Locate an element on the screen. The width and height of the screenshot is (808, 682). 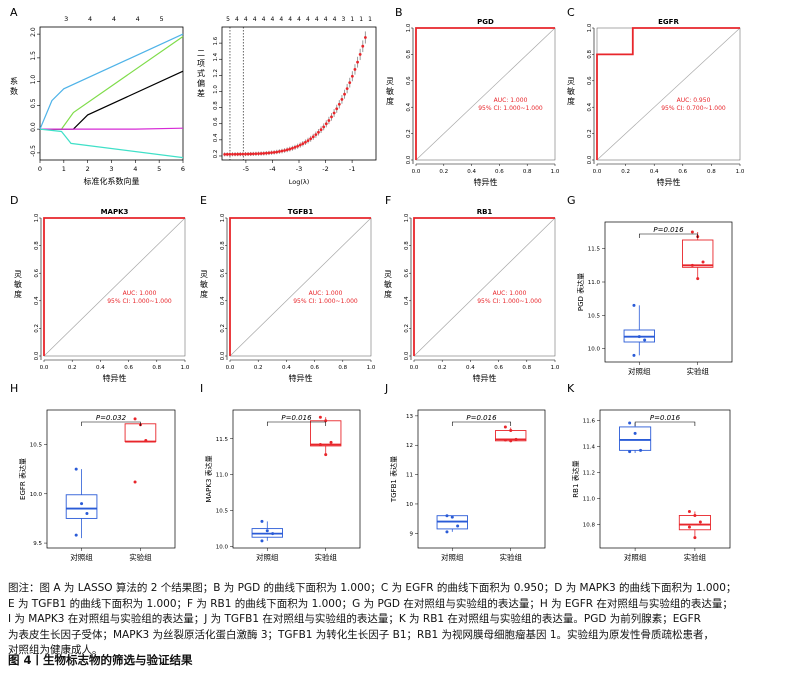
x-tick-label: -2 is located at coordinates (325, 169).